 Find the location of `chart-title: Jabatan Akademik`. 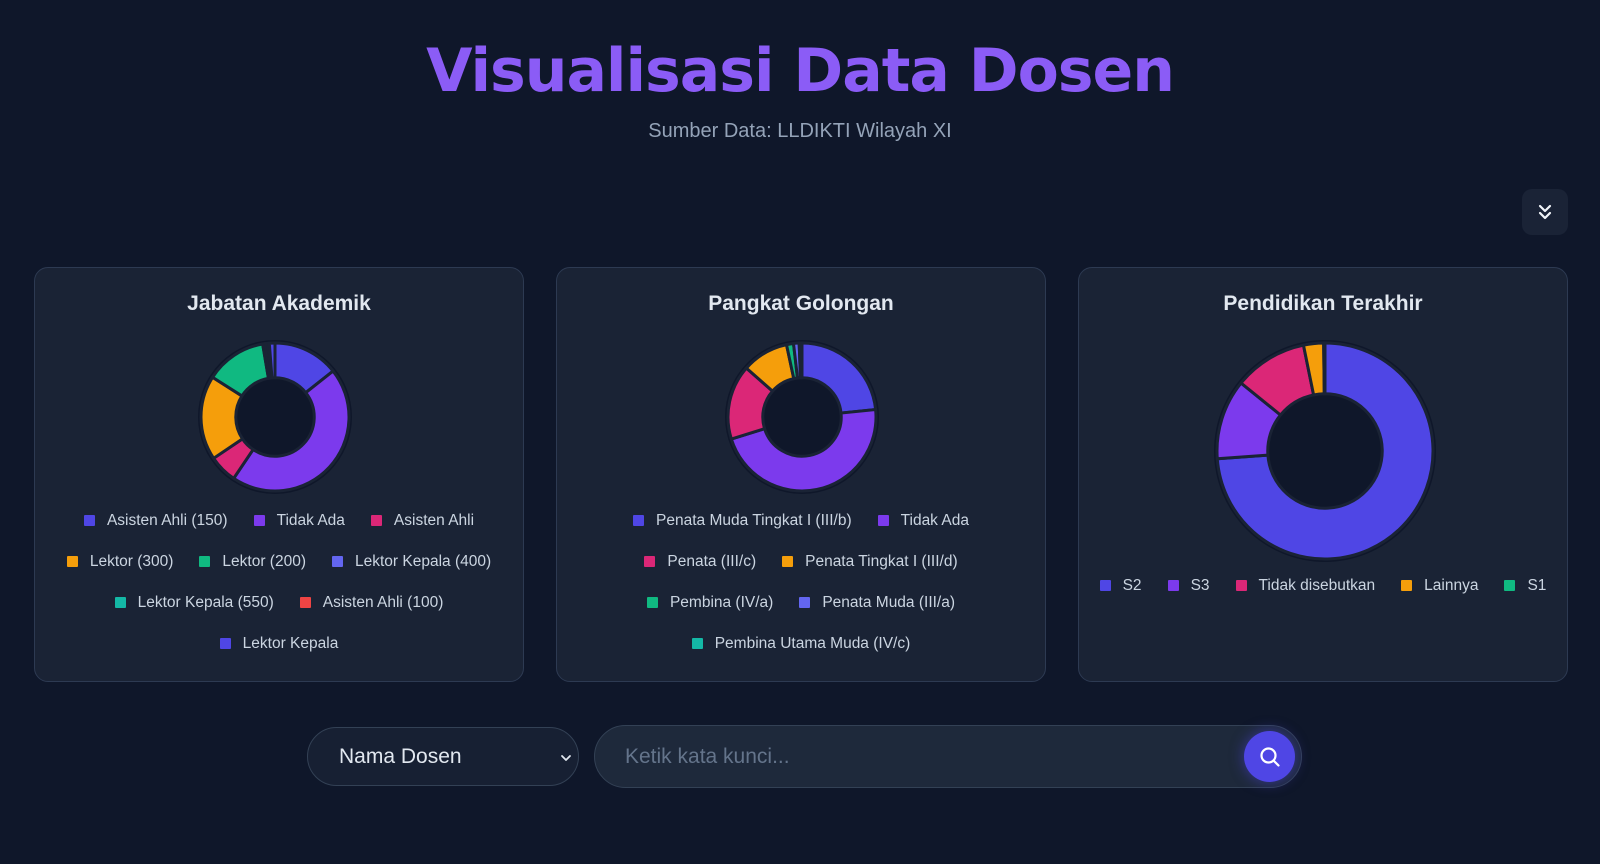

chart-title: Jabatan Akademik is located at coordinates (279, 303).